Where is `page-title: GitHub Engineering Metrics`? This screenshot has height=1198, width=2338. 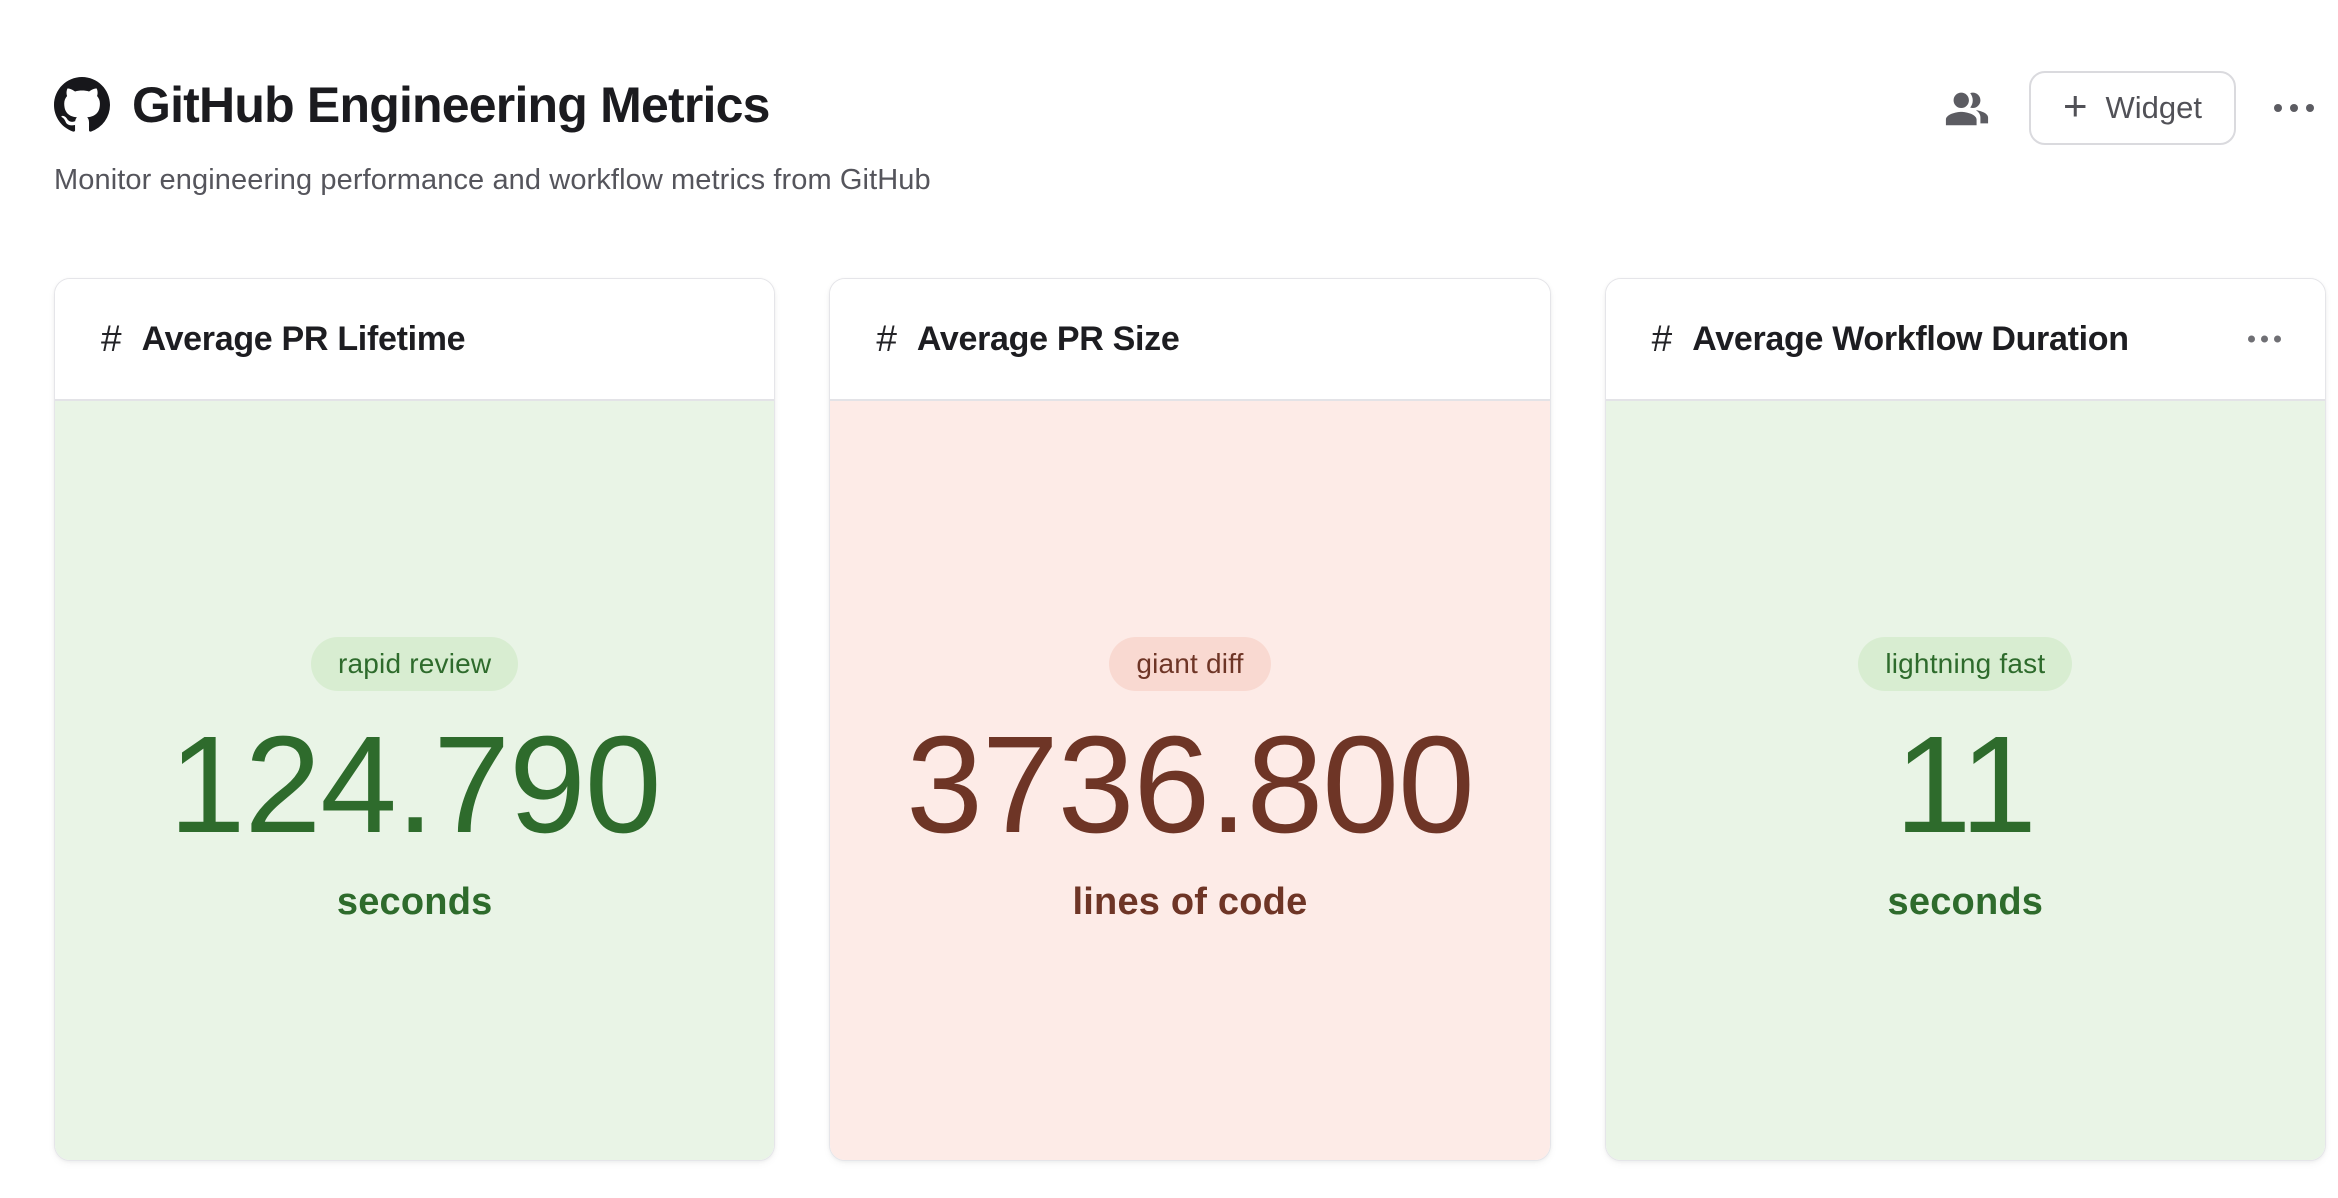 page-title: GitHub Engineering Metrics is located at coordinates (451, 105).